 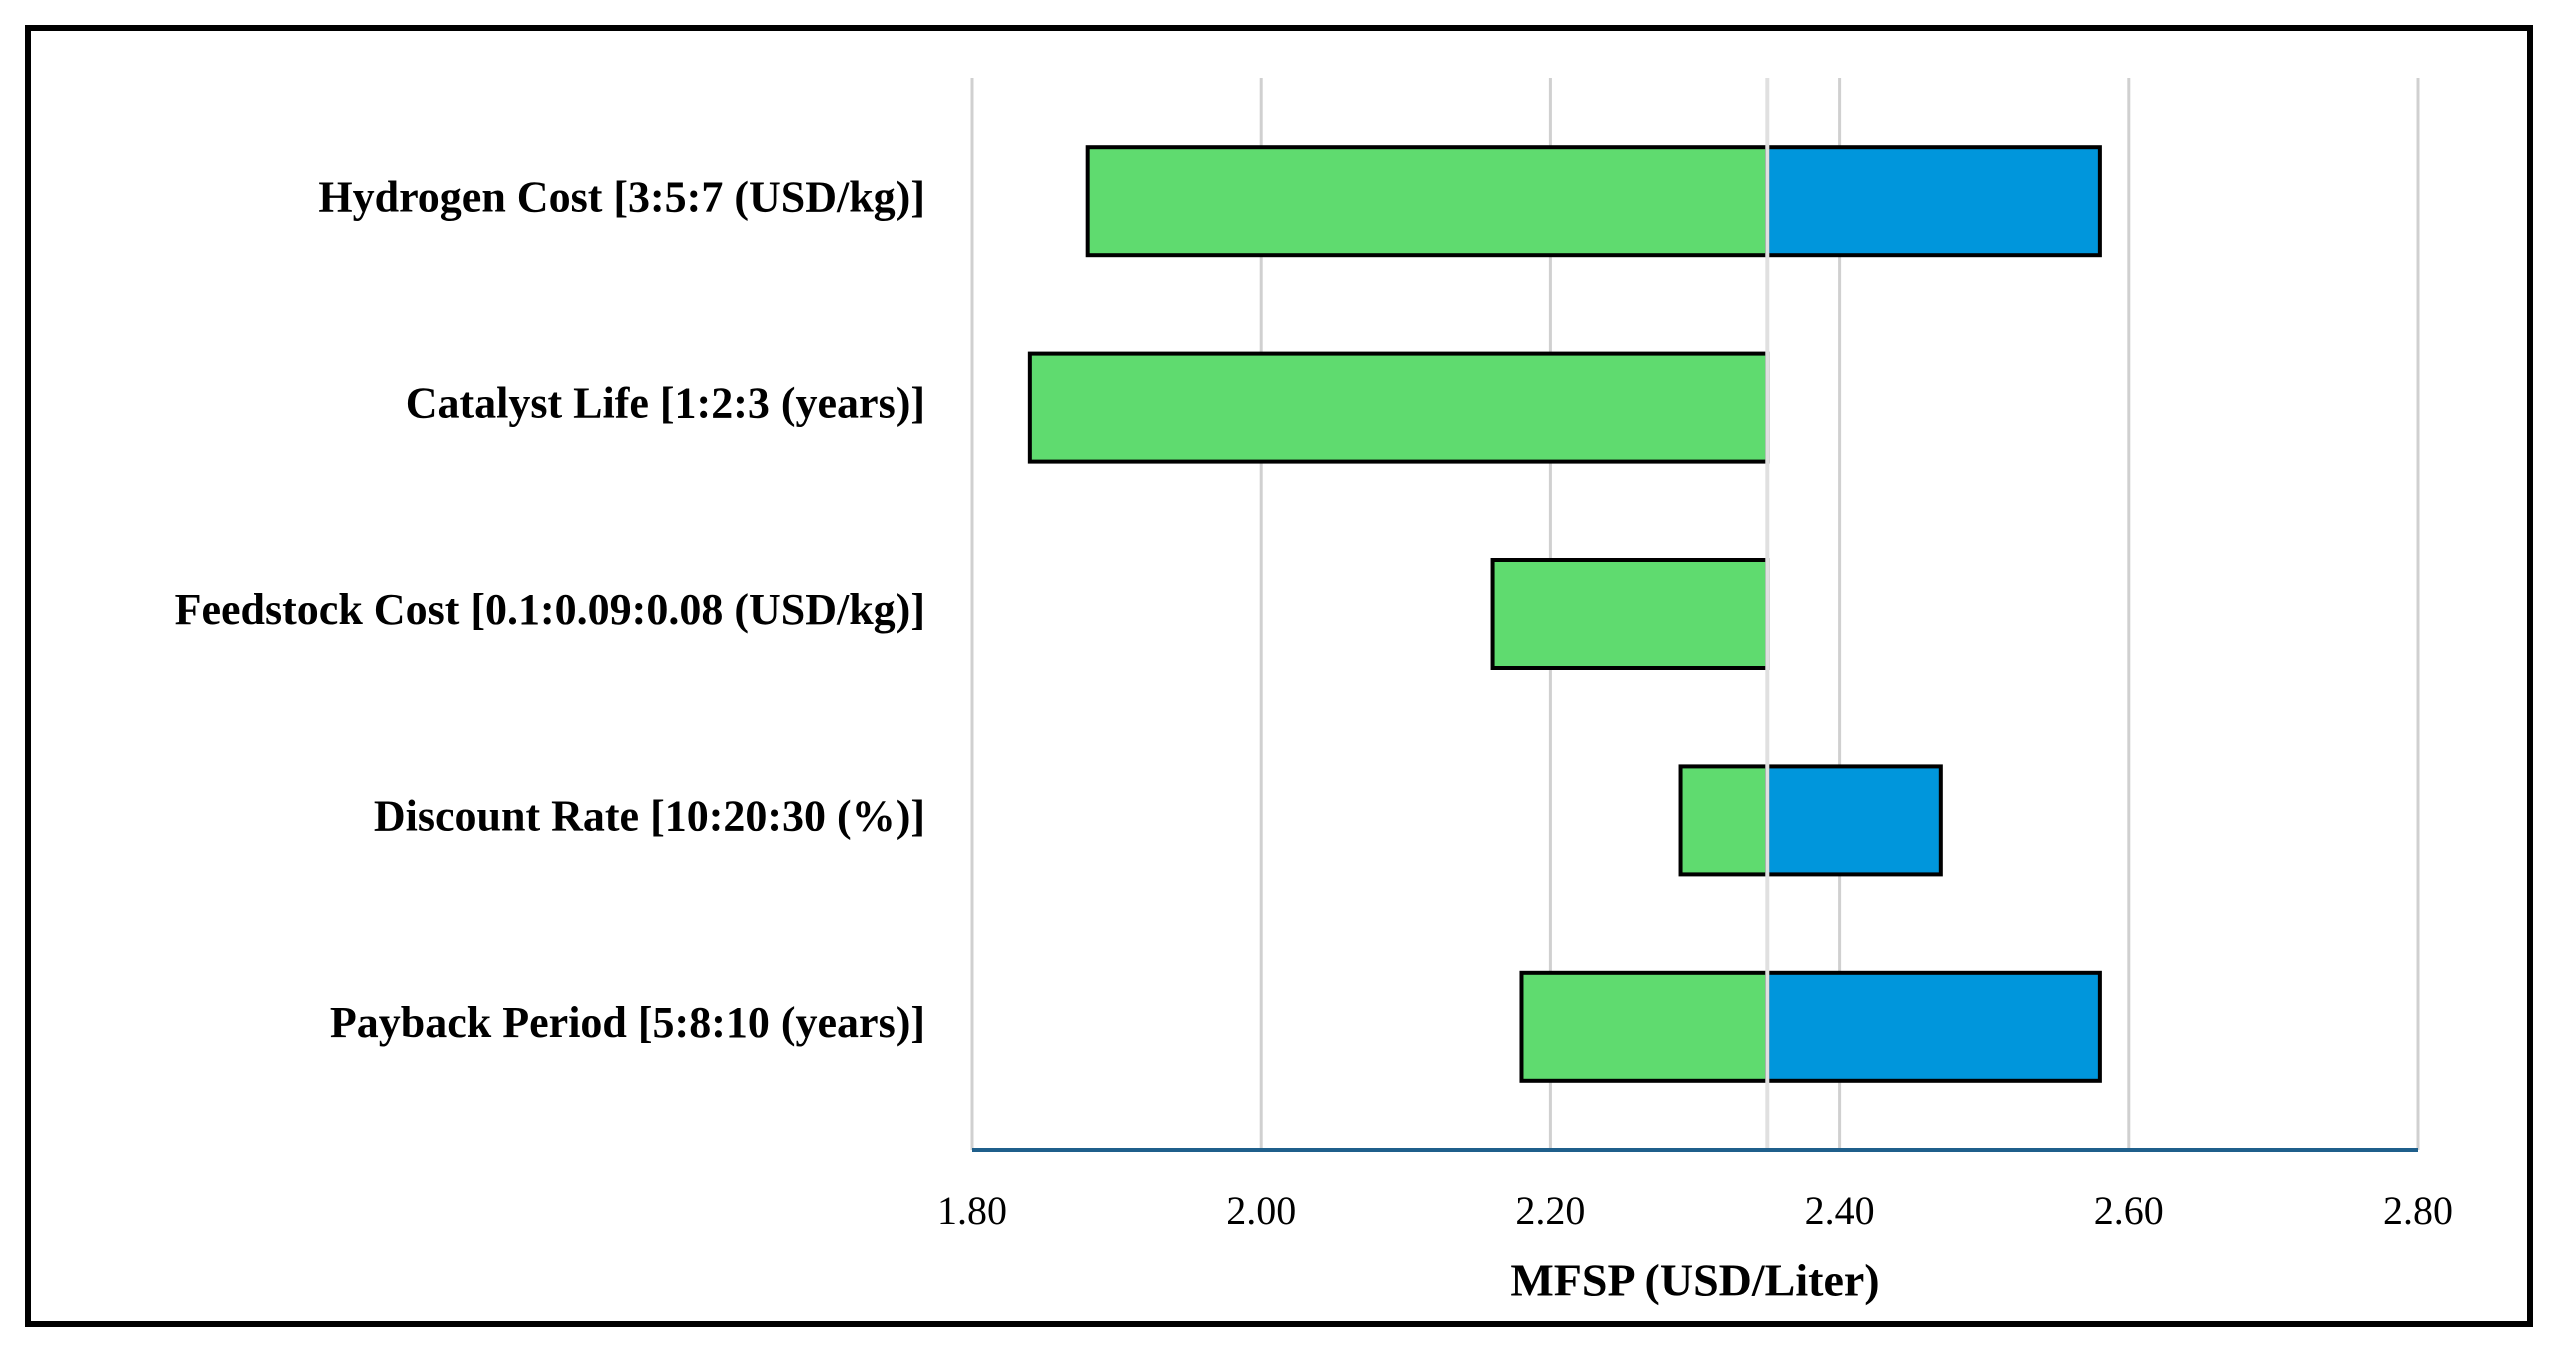 What do you see at coordinates (627, 1022) in the screenshot?
I see `category-label: Payback Period [5:8:10 (years)]` at bounding box center [627, 1022].